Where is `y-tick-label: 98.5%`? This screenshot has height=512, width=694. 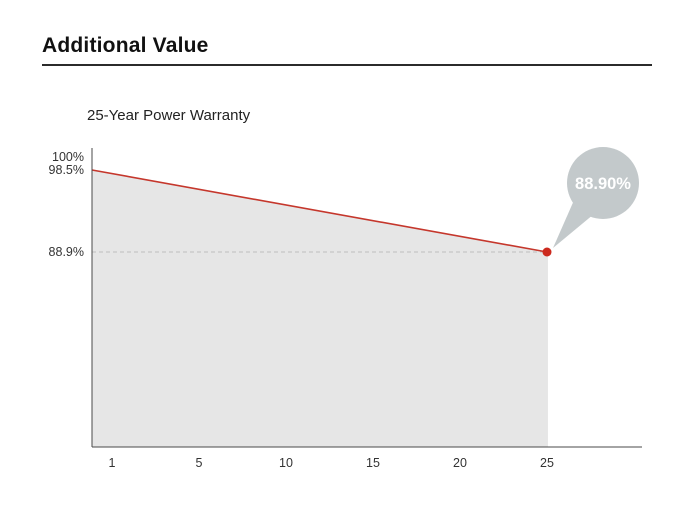 y-tick-label: 98.5% is located at coordinates (66, 170).